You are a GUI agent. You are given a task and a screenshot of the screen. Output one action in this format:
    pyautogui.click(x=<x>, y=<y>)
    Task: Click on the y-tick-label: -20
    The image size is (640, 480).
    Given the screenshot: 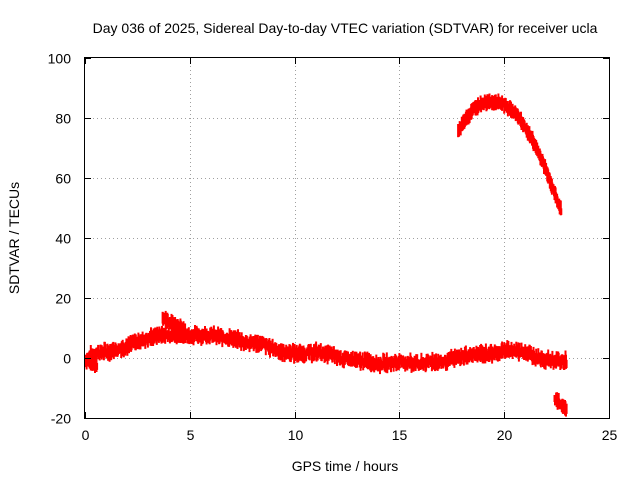 What is the action you would take?
    pyautogui.click(x=61, y=419)
    